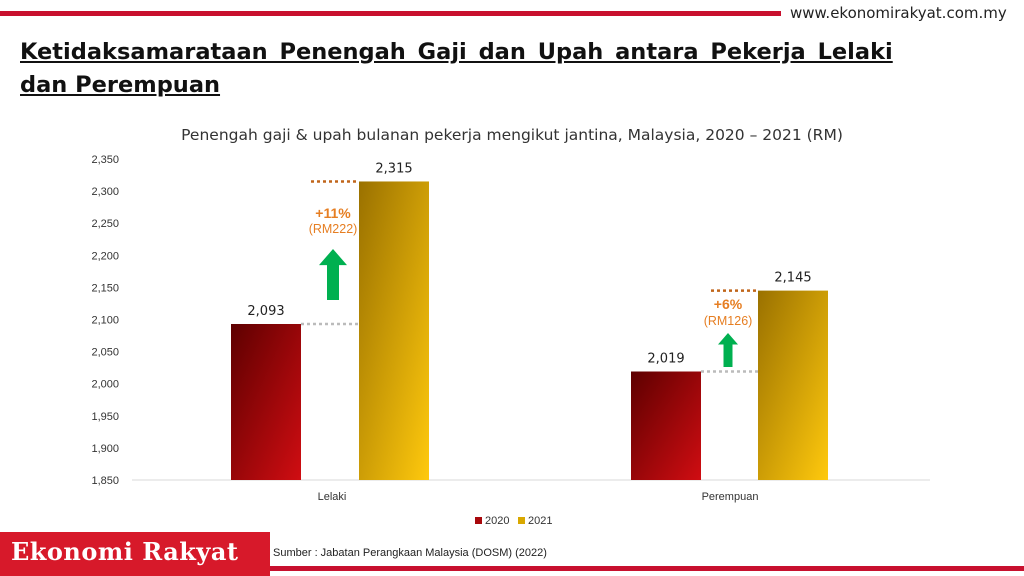 The image size is (1024, 576). What do you see at coordinates (478, 520) in the screenshot?
I see `legend-swatch-2020` at bounding box center [478, 520].